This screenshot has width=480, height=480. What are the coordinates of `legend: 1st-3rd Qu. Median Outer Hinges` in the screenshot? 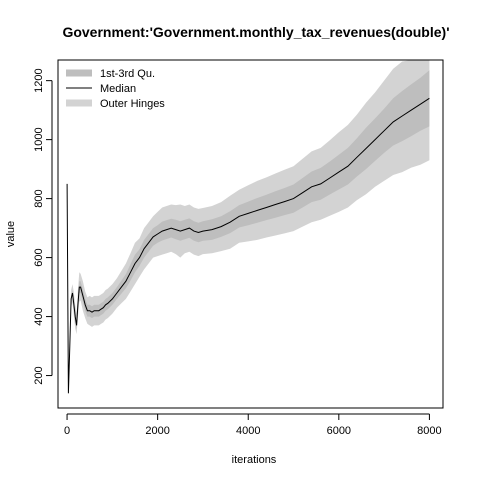 It's located at (115, 89).